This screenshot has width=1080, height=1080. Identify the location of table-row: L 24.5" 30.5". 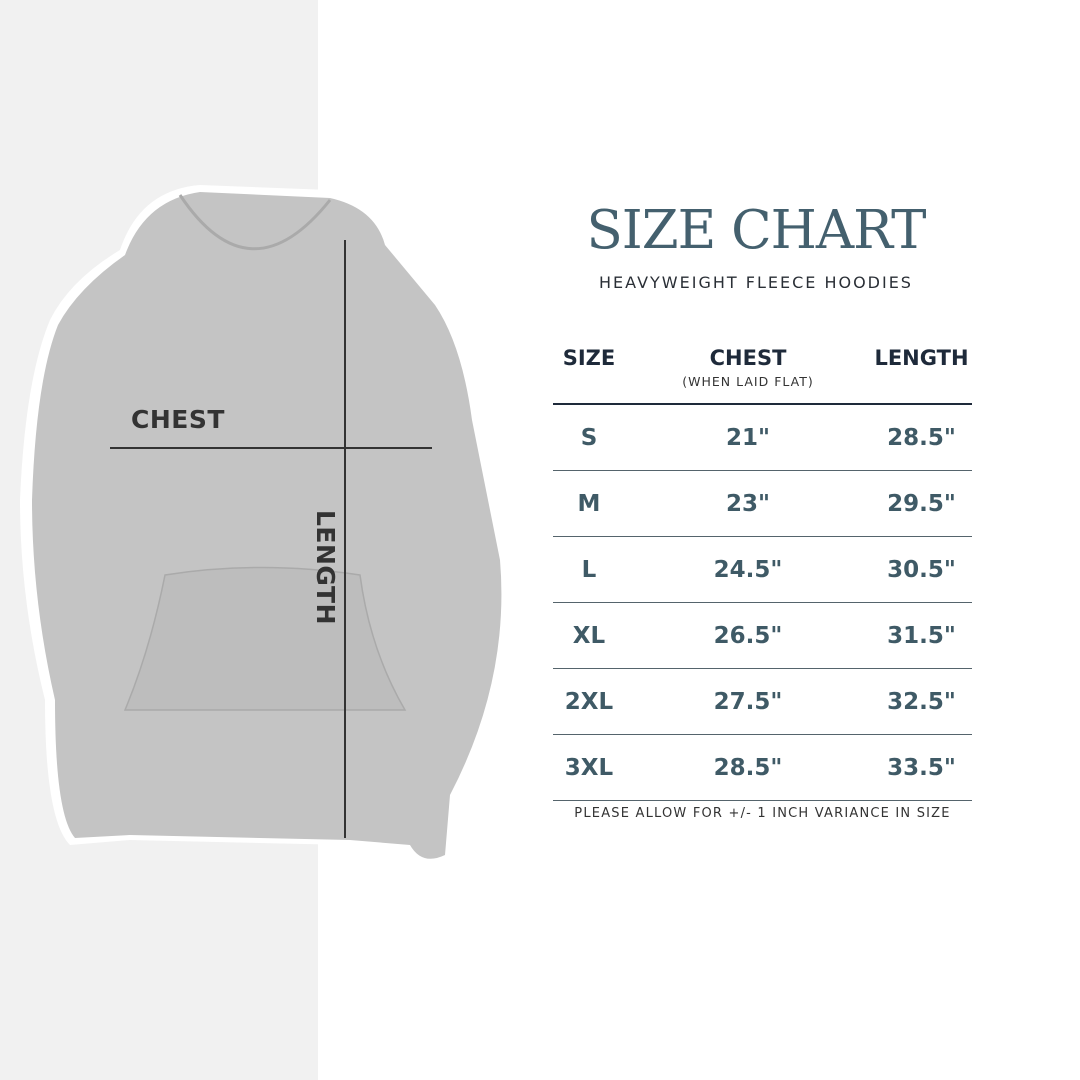
(762, 569).